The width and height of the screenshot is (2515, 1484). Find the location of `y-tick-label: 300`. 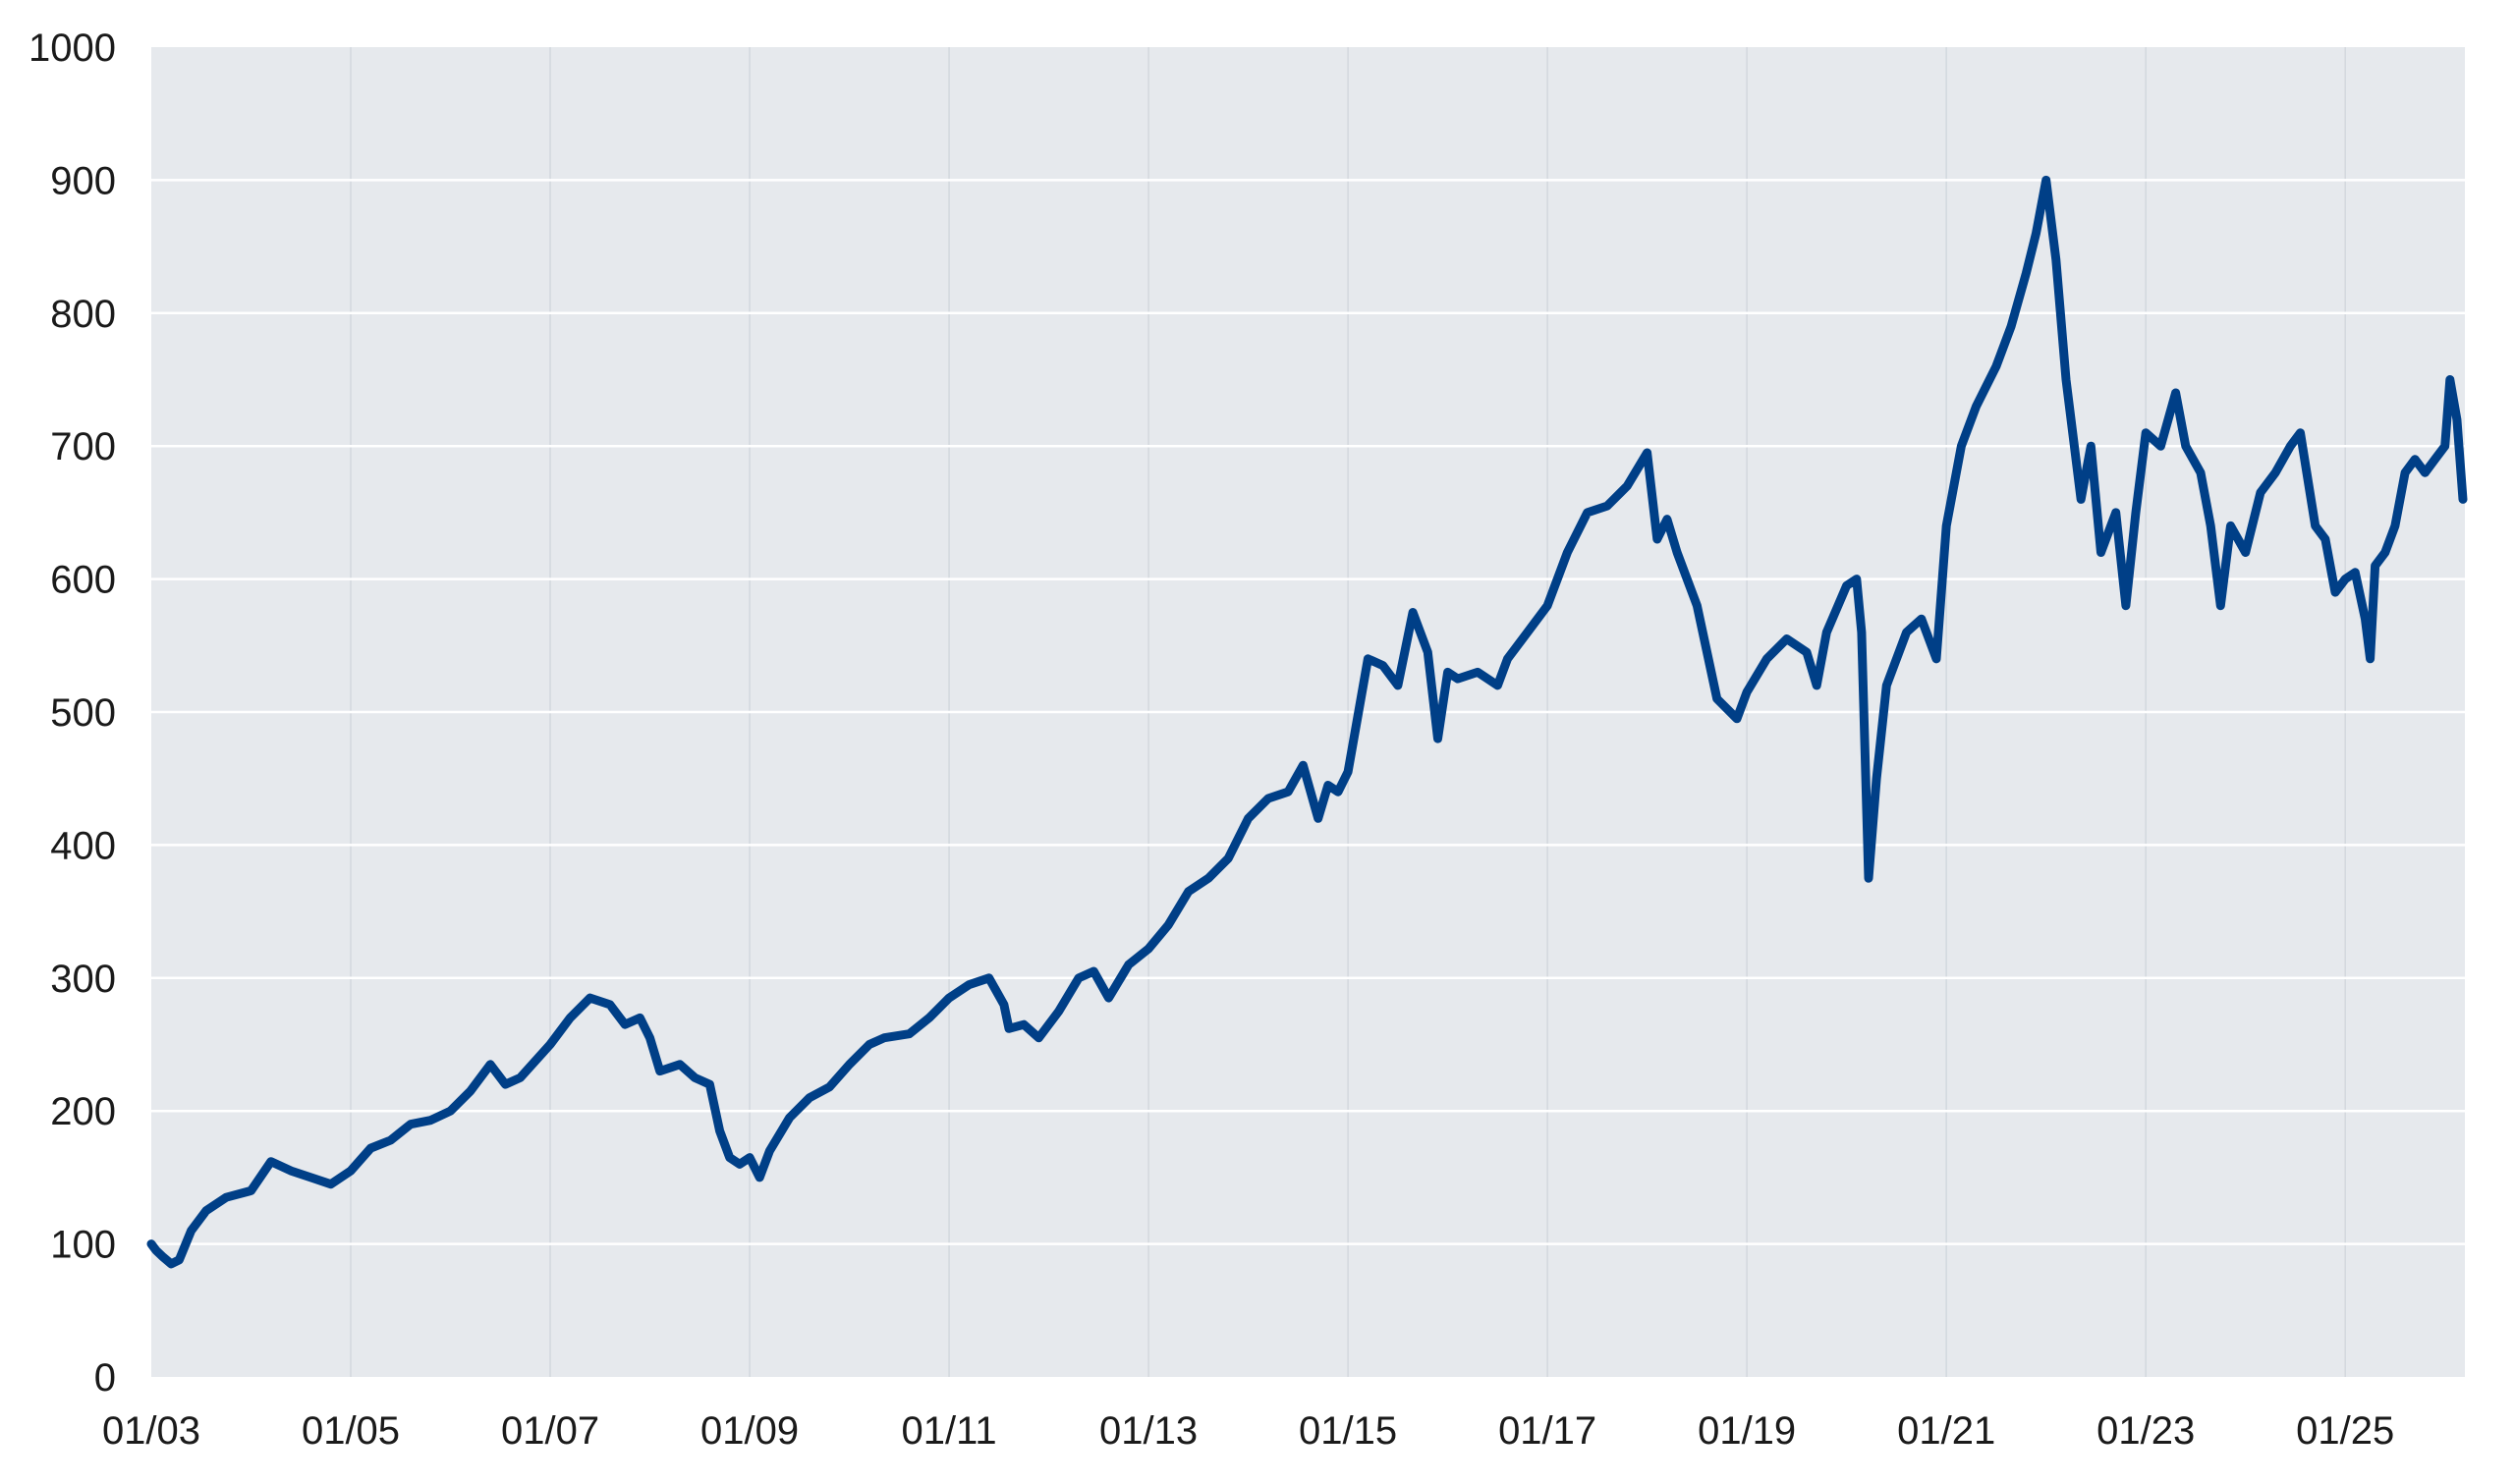

y-tick-label: 300 is located at coordinates (83, 979).